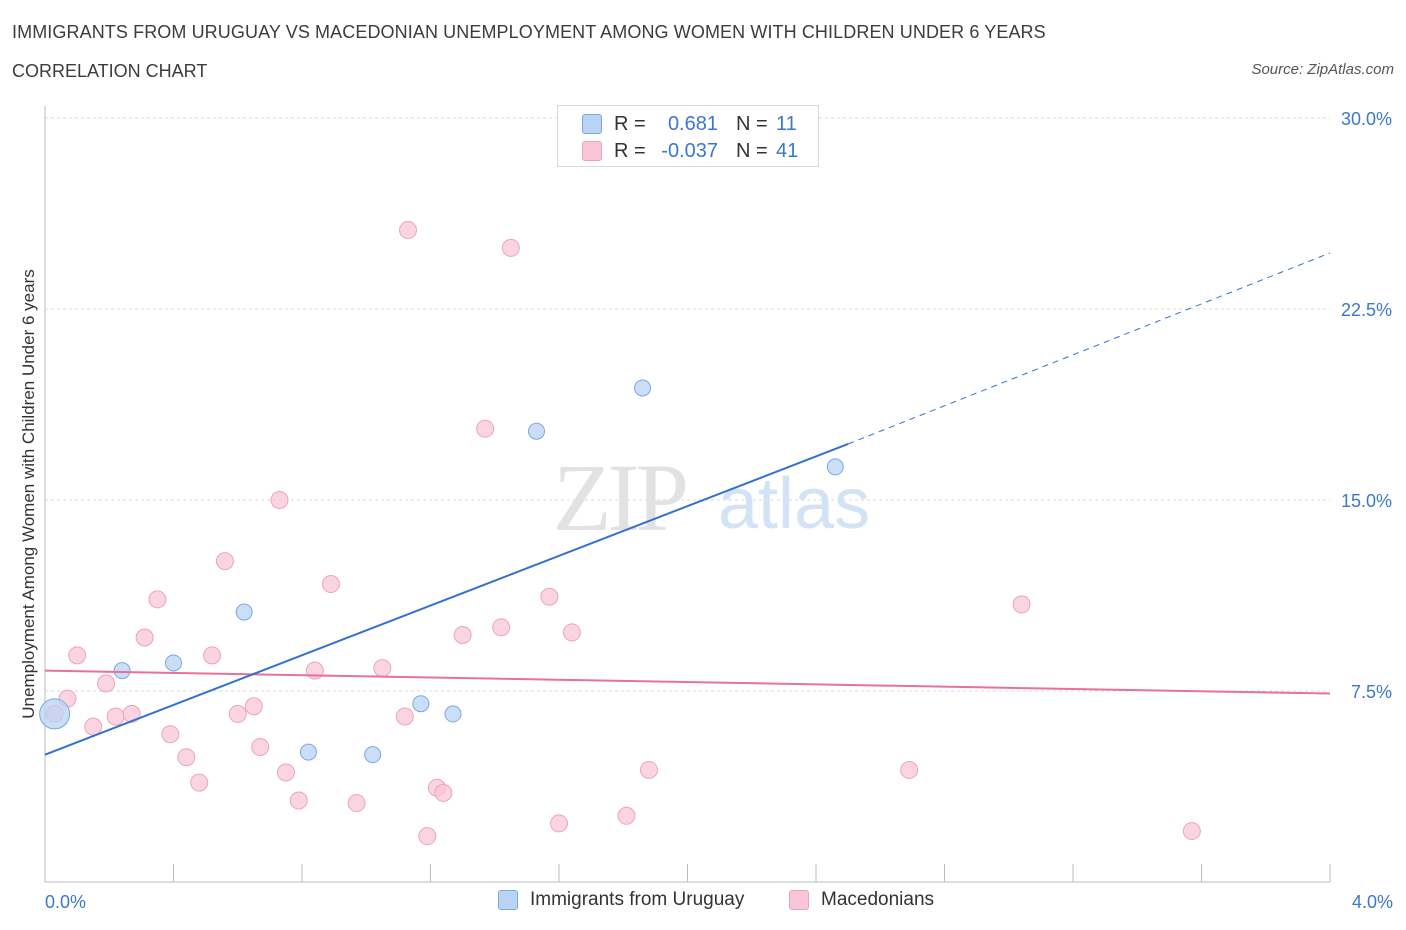  I want to click on legend-r-value: -0.037, so click(689, 150).